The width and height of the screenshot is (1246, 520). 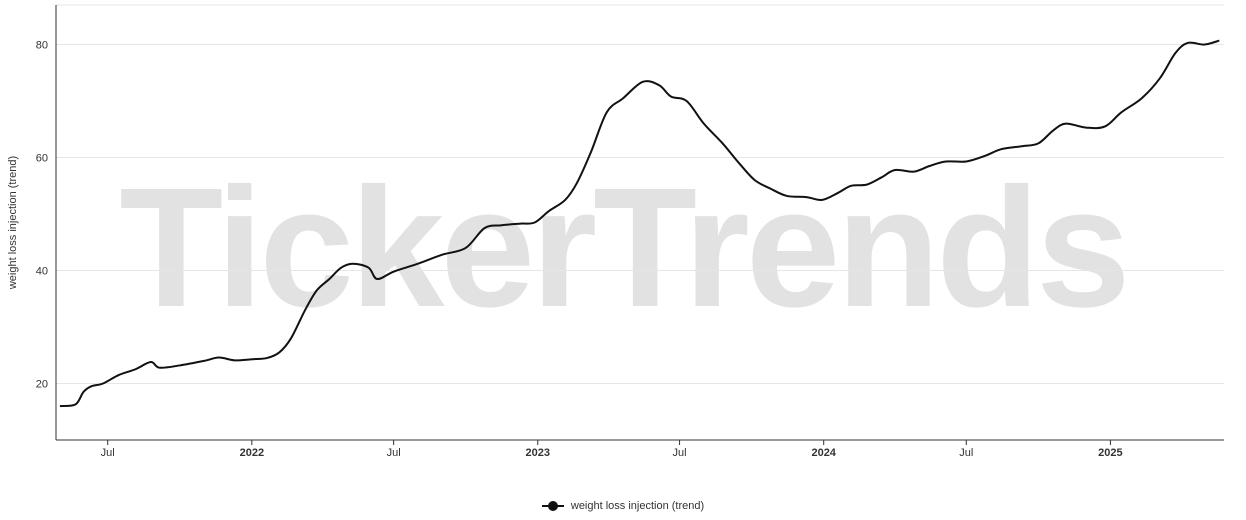 What do you see at coordinates (1110, 453) in the screenshot?
I see `x-tick-label: 2025` at bounding box center [1110, 453].